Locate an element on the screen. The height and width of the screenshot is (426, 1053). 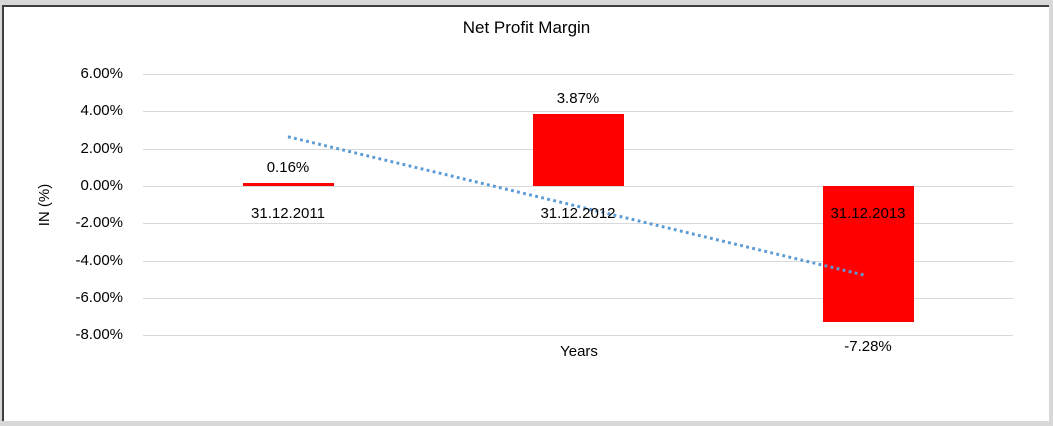
x-axis-title: Years is located at coordinates (579, 351).